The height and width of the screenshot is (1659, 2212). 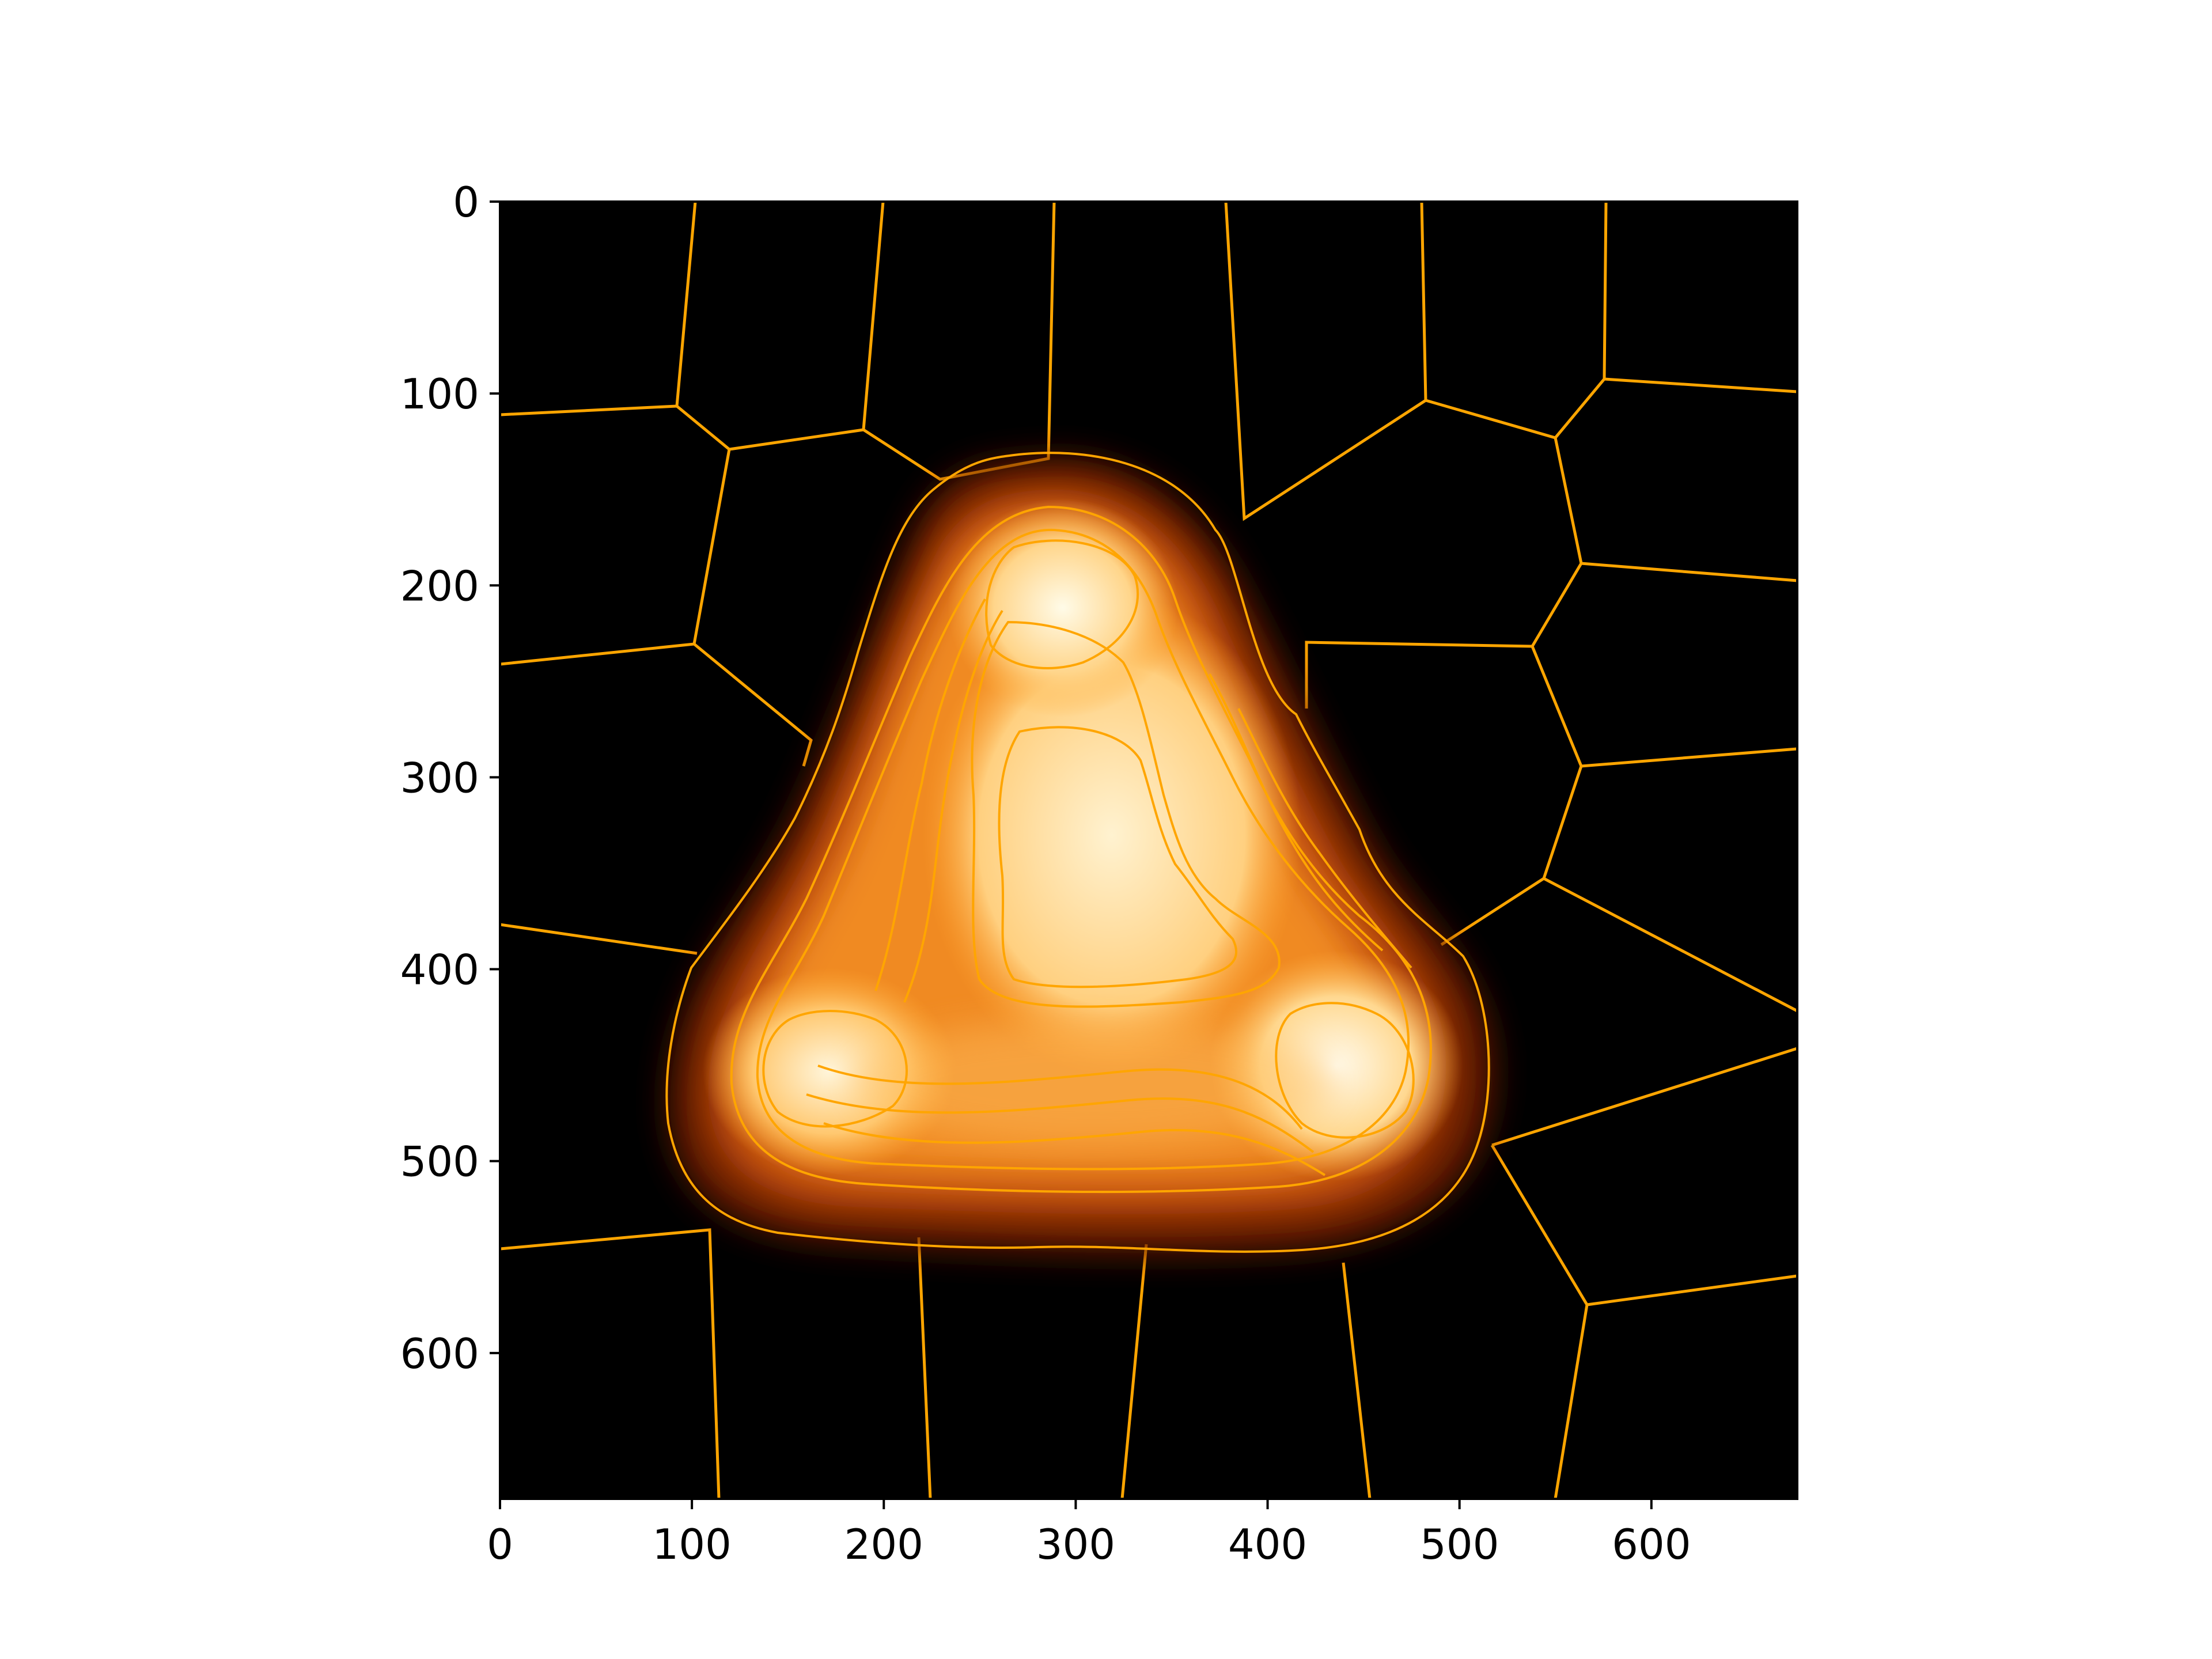 What do you see at coordinates (1459, 1544) in the screenshot?
I see `x-tick-label: 500` at bounding box center [1459, 1544].